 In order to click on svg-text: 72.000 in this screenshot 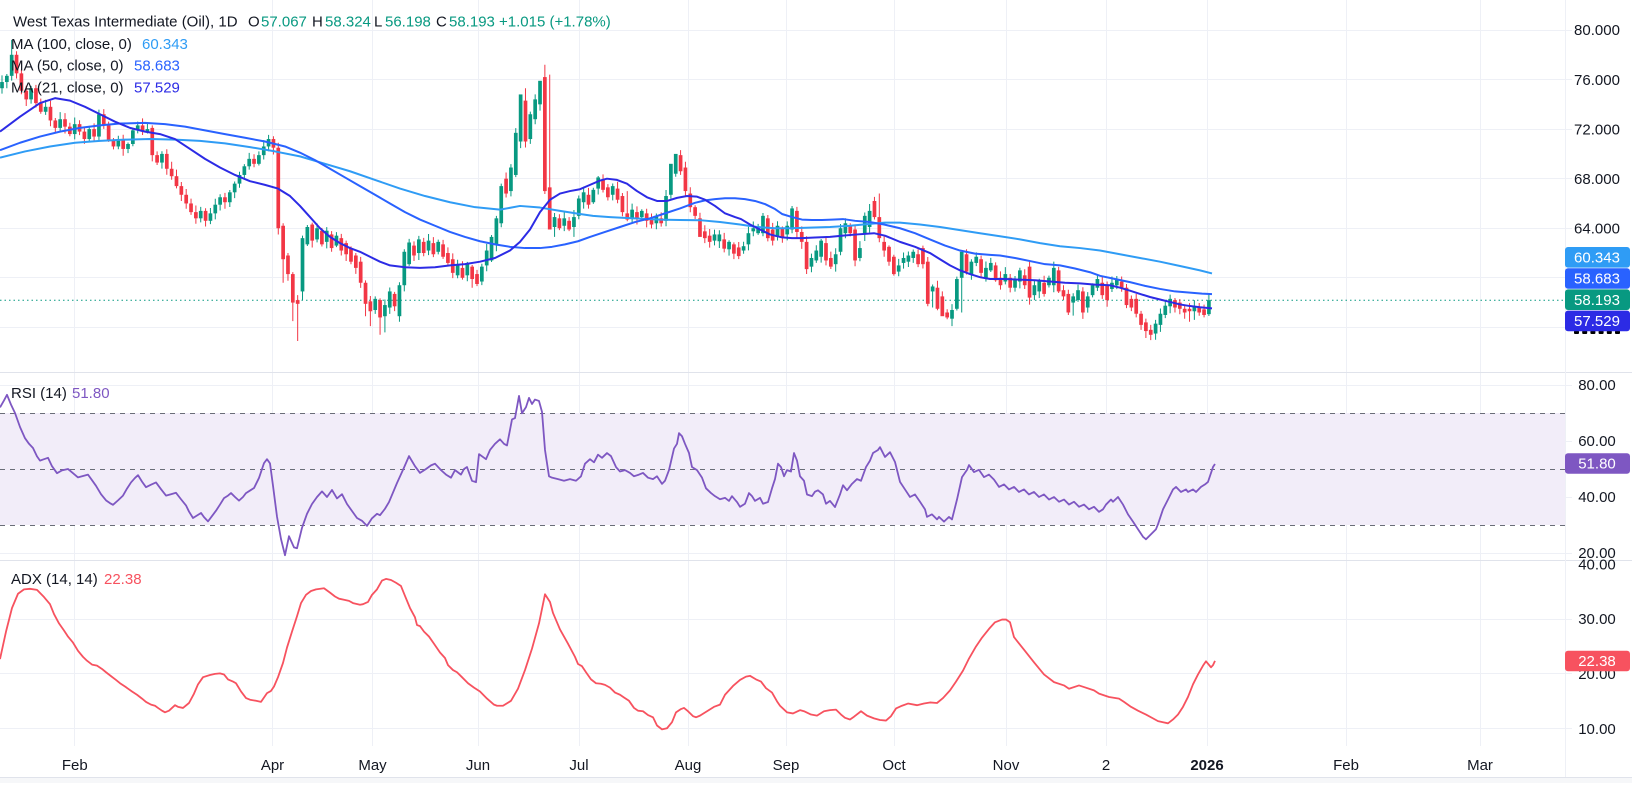, I will do `click(1597, 129)`.